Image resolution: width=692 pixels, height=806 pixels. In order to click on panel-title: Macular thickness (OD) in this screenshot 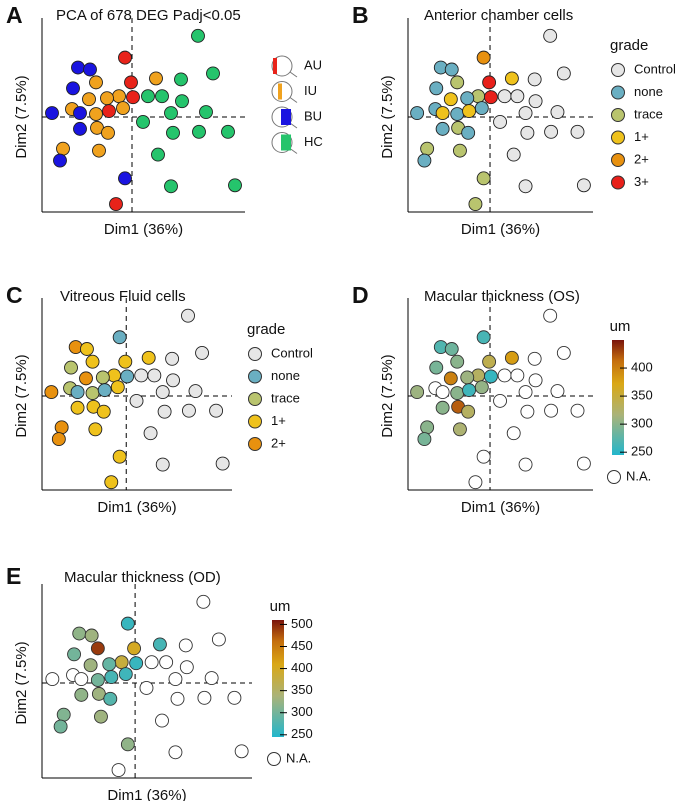, I will do `click(142, 577)`.